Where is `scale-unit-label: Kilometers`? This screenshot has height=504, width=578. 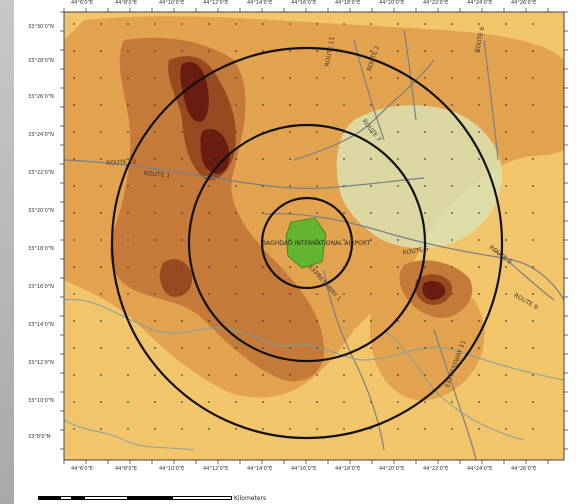
scale-unit-label: Kilometers is located at coordinates (250, 498).